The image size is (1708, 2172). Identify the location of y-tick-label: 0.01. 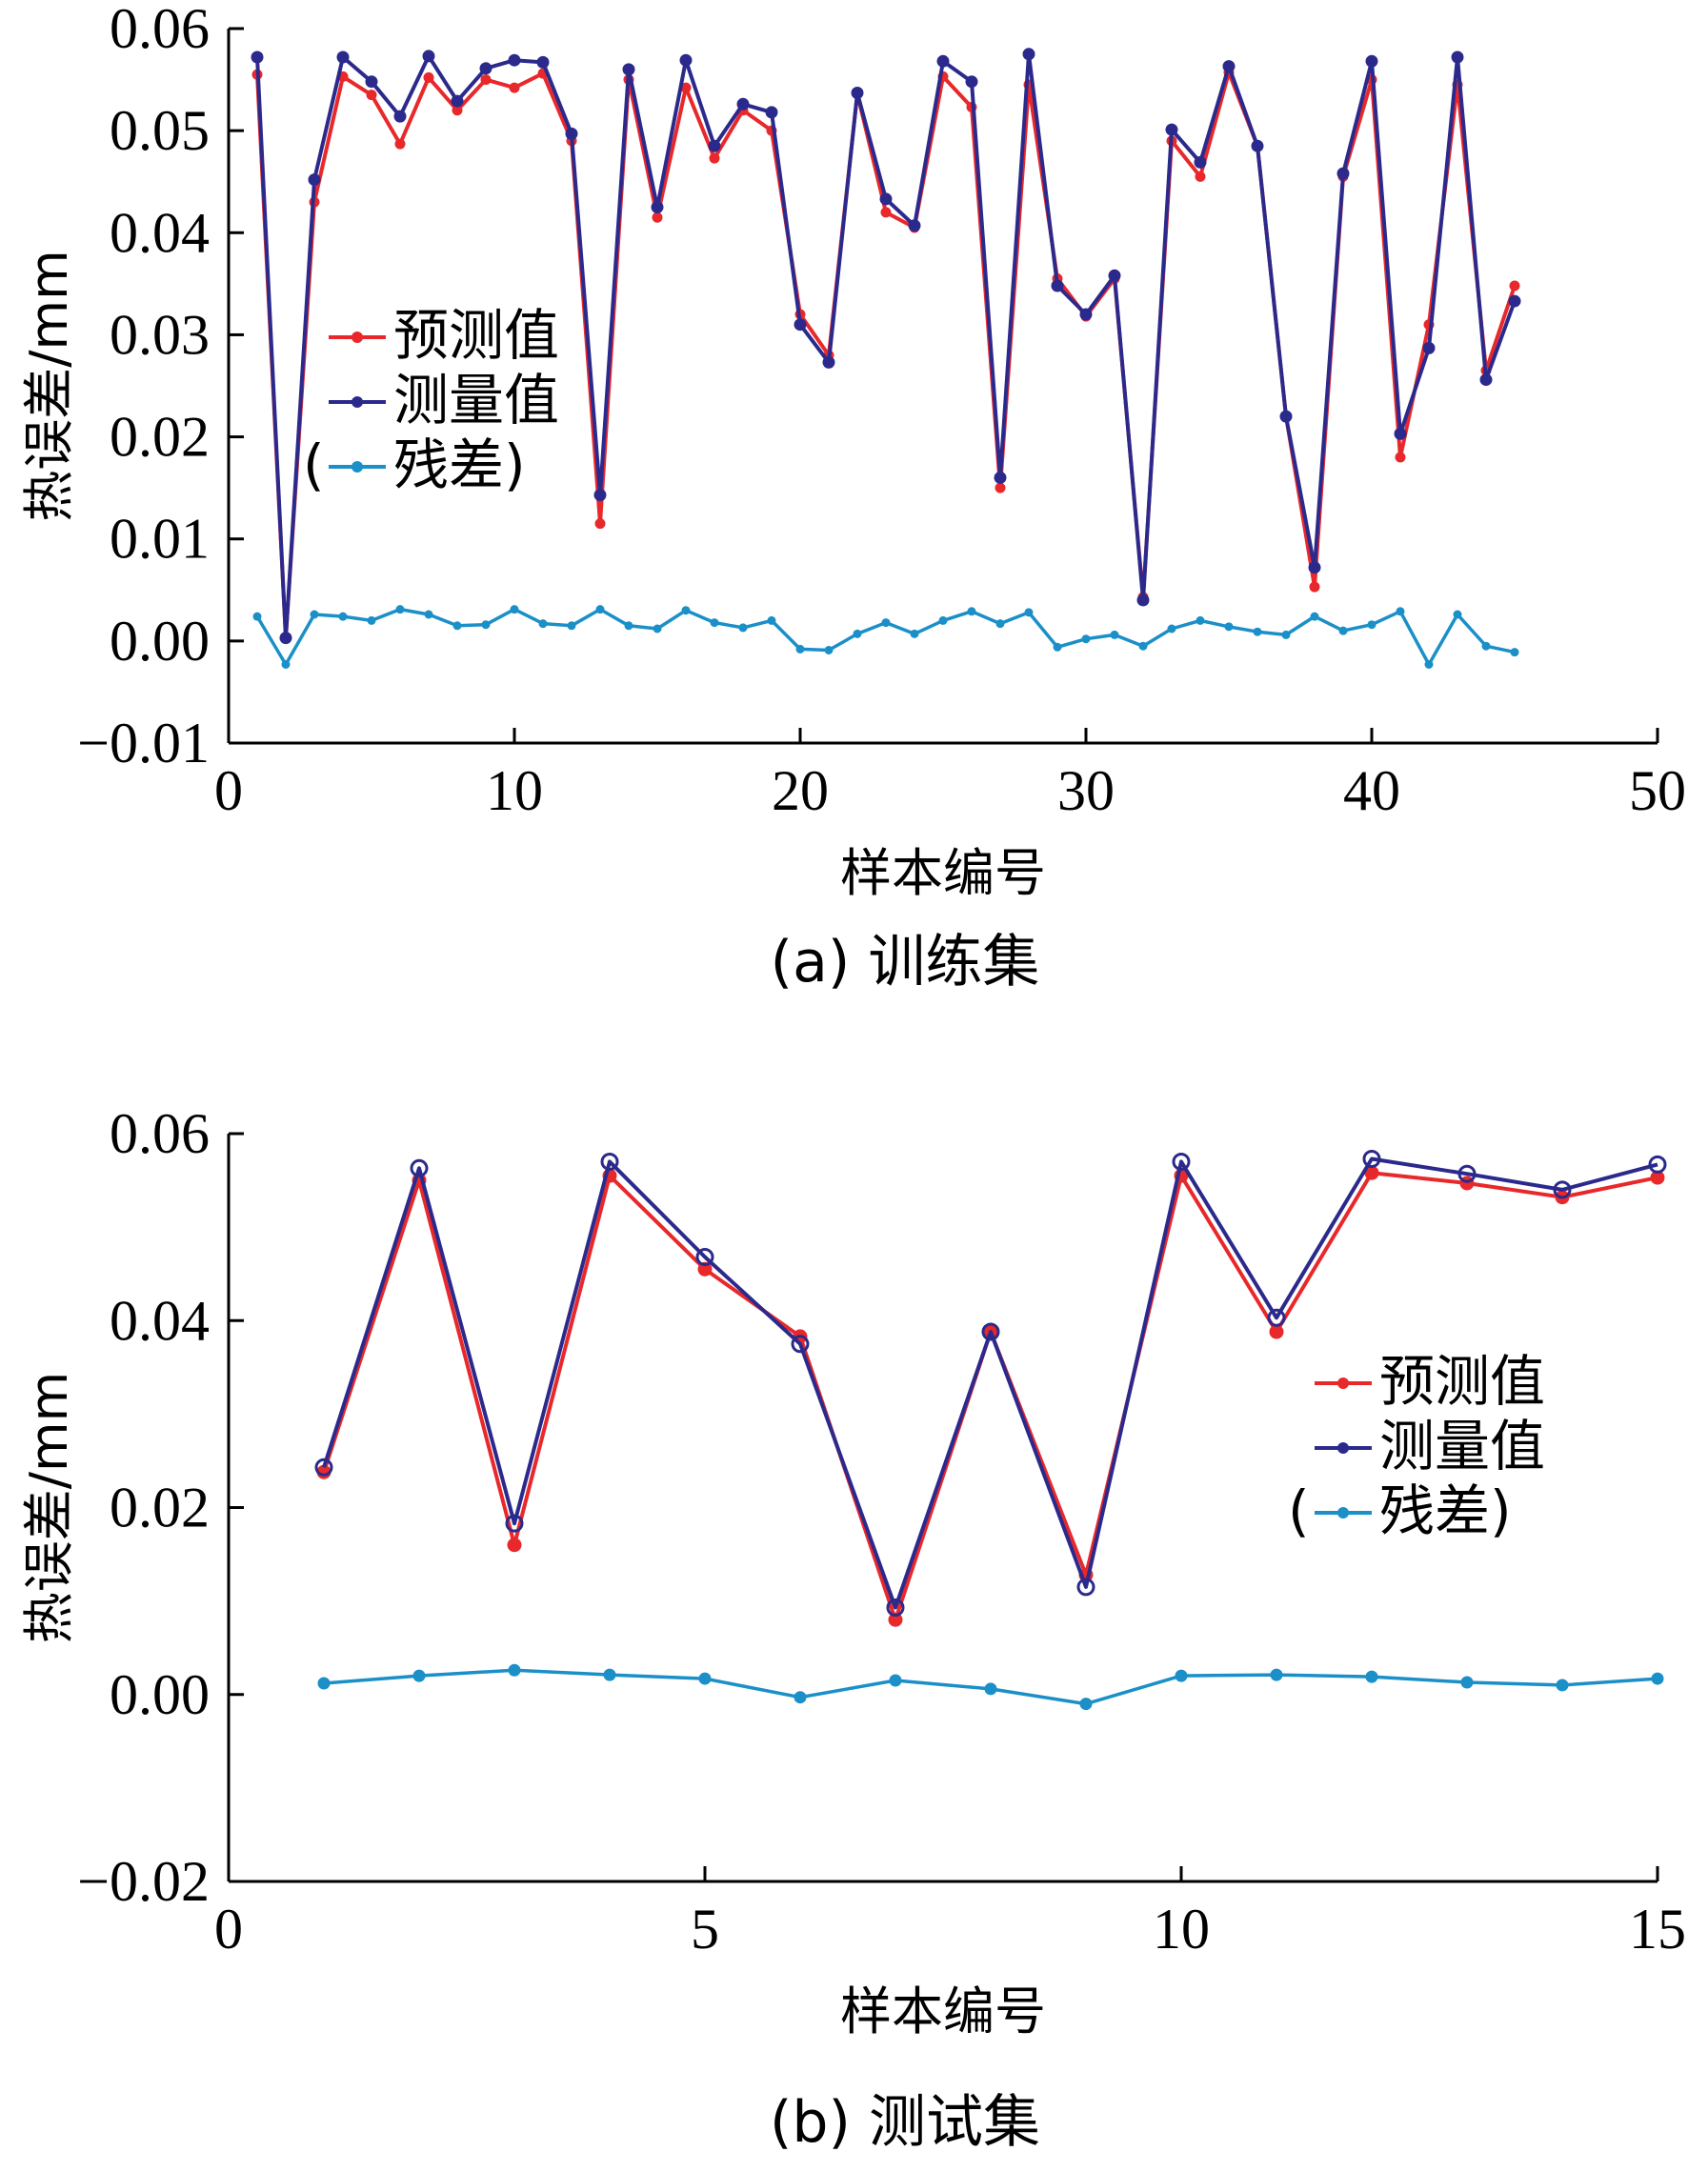
(160, 539).